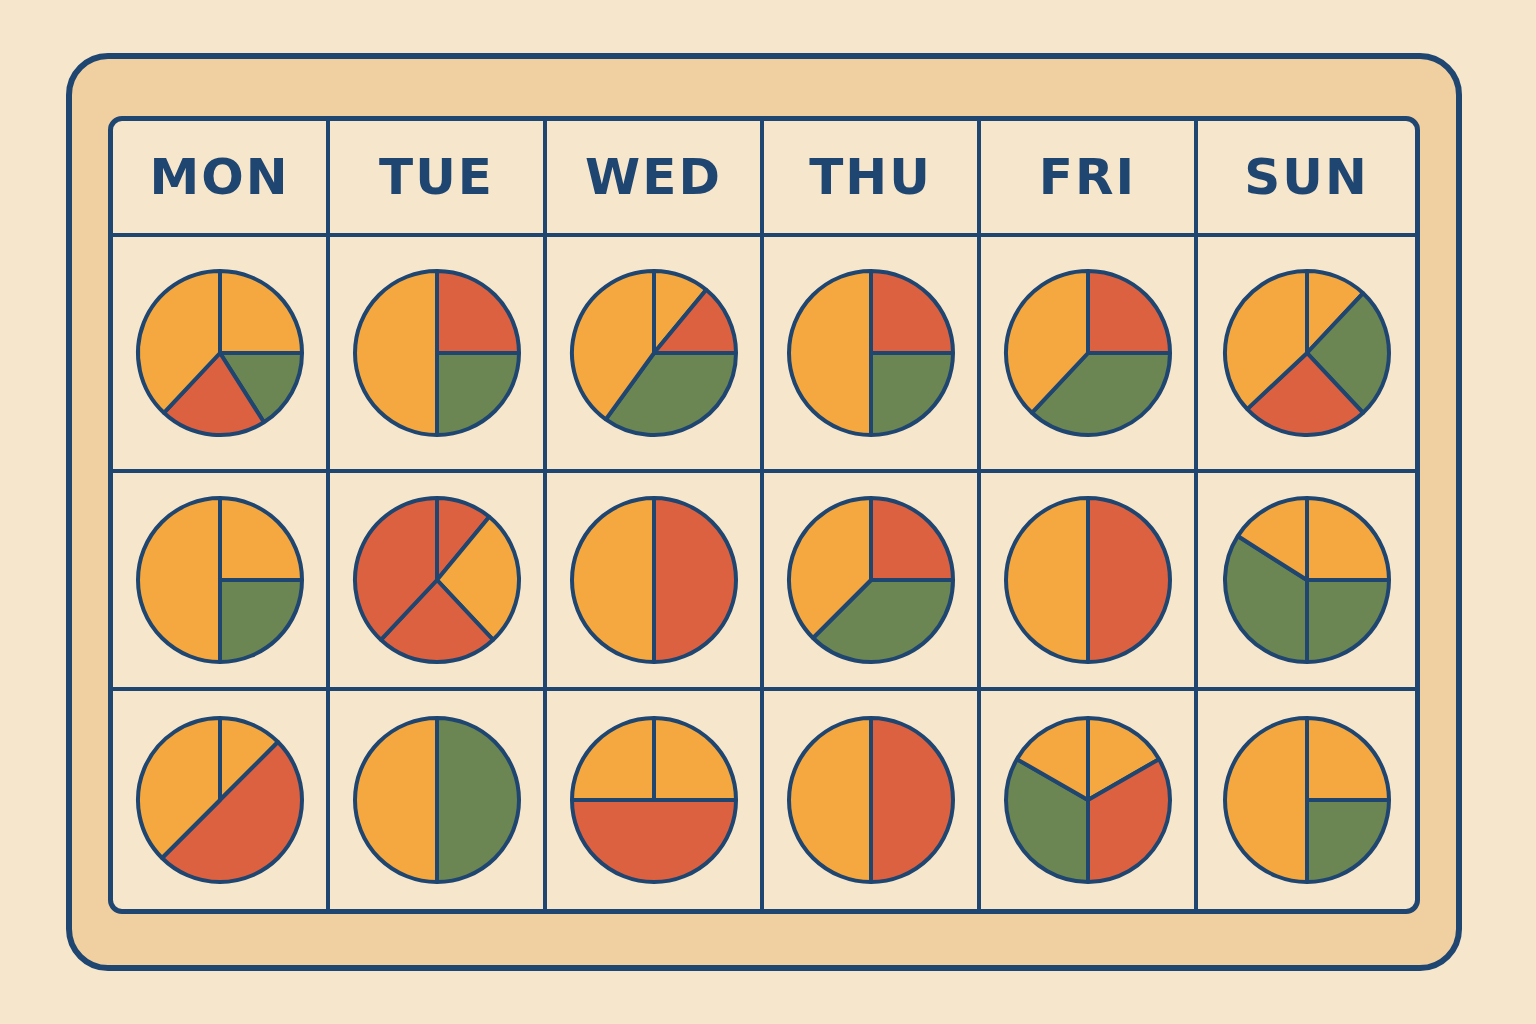 The image size is (1536, 1024). What do you see at coordinates (436, 179) in the screenshot?
I see `chart-title: TUE` at bounding box center [436, 179].